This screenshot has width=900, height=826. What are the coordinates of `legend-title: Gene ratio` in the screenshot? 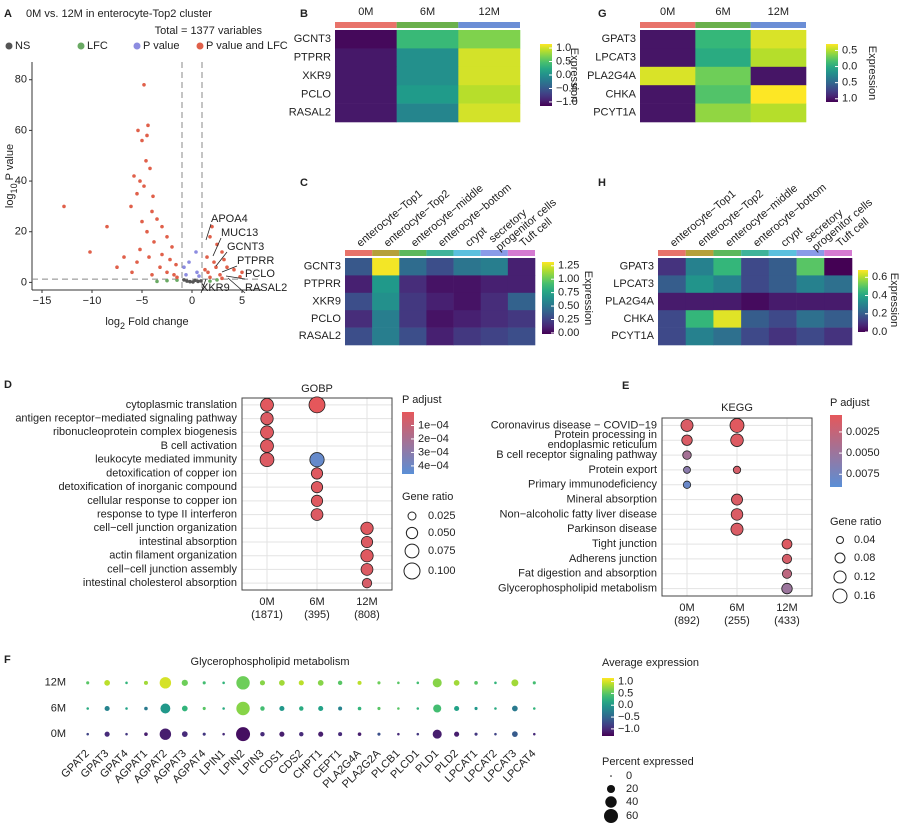 It's located at (427, 497).